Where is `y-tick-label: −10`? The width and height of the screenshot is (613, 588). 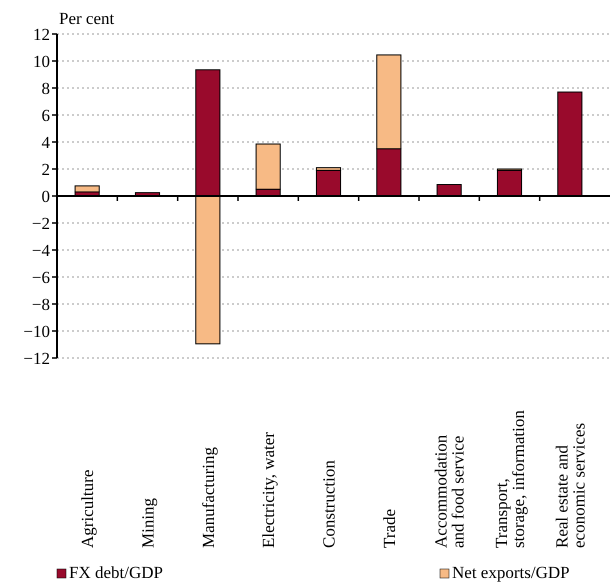 y-tick-label: −10 is located at coordinates (36, 331).